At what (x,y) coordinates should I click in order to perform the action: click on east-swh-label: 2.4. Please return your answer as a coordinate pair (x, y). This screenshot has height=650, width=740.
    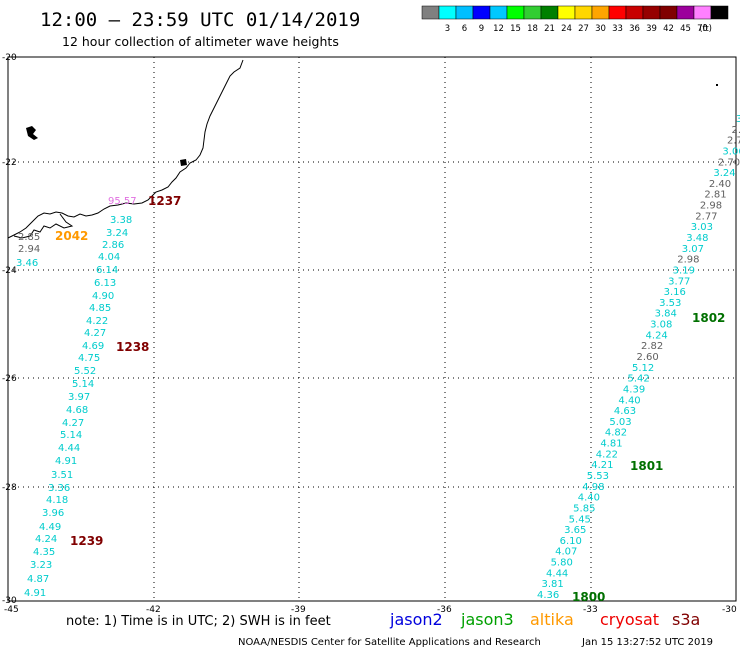
    Looking at the image, I should click on (735, 130).